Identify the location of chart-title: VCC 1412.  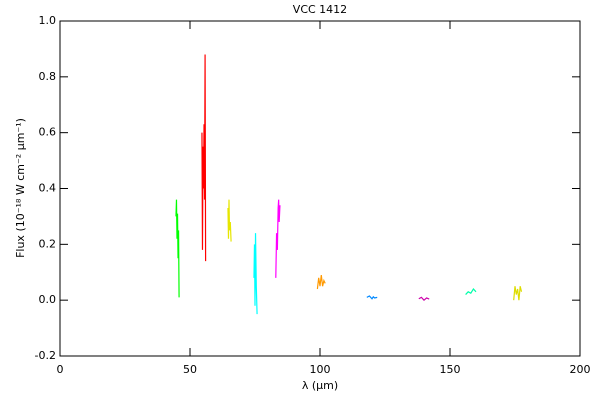
(320, 9).